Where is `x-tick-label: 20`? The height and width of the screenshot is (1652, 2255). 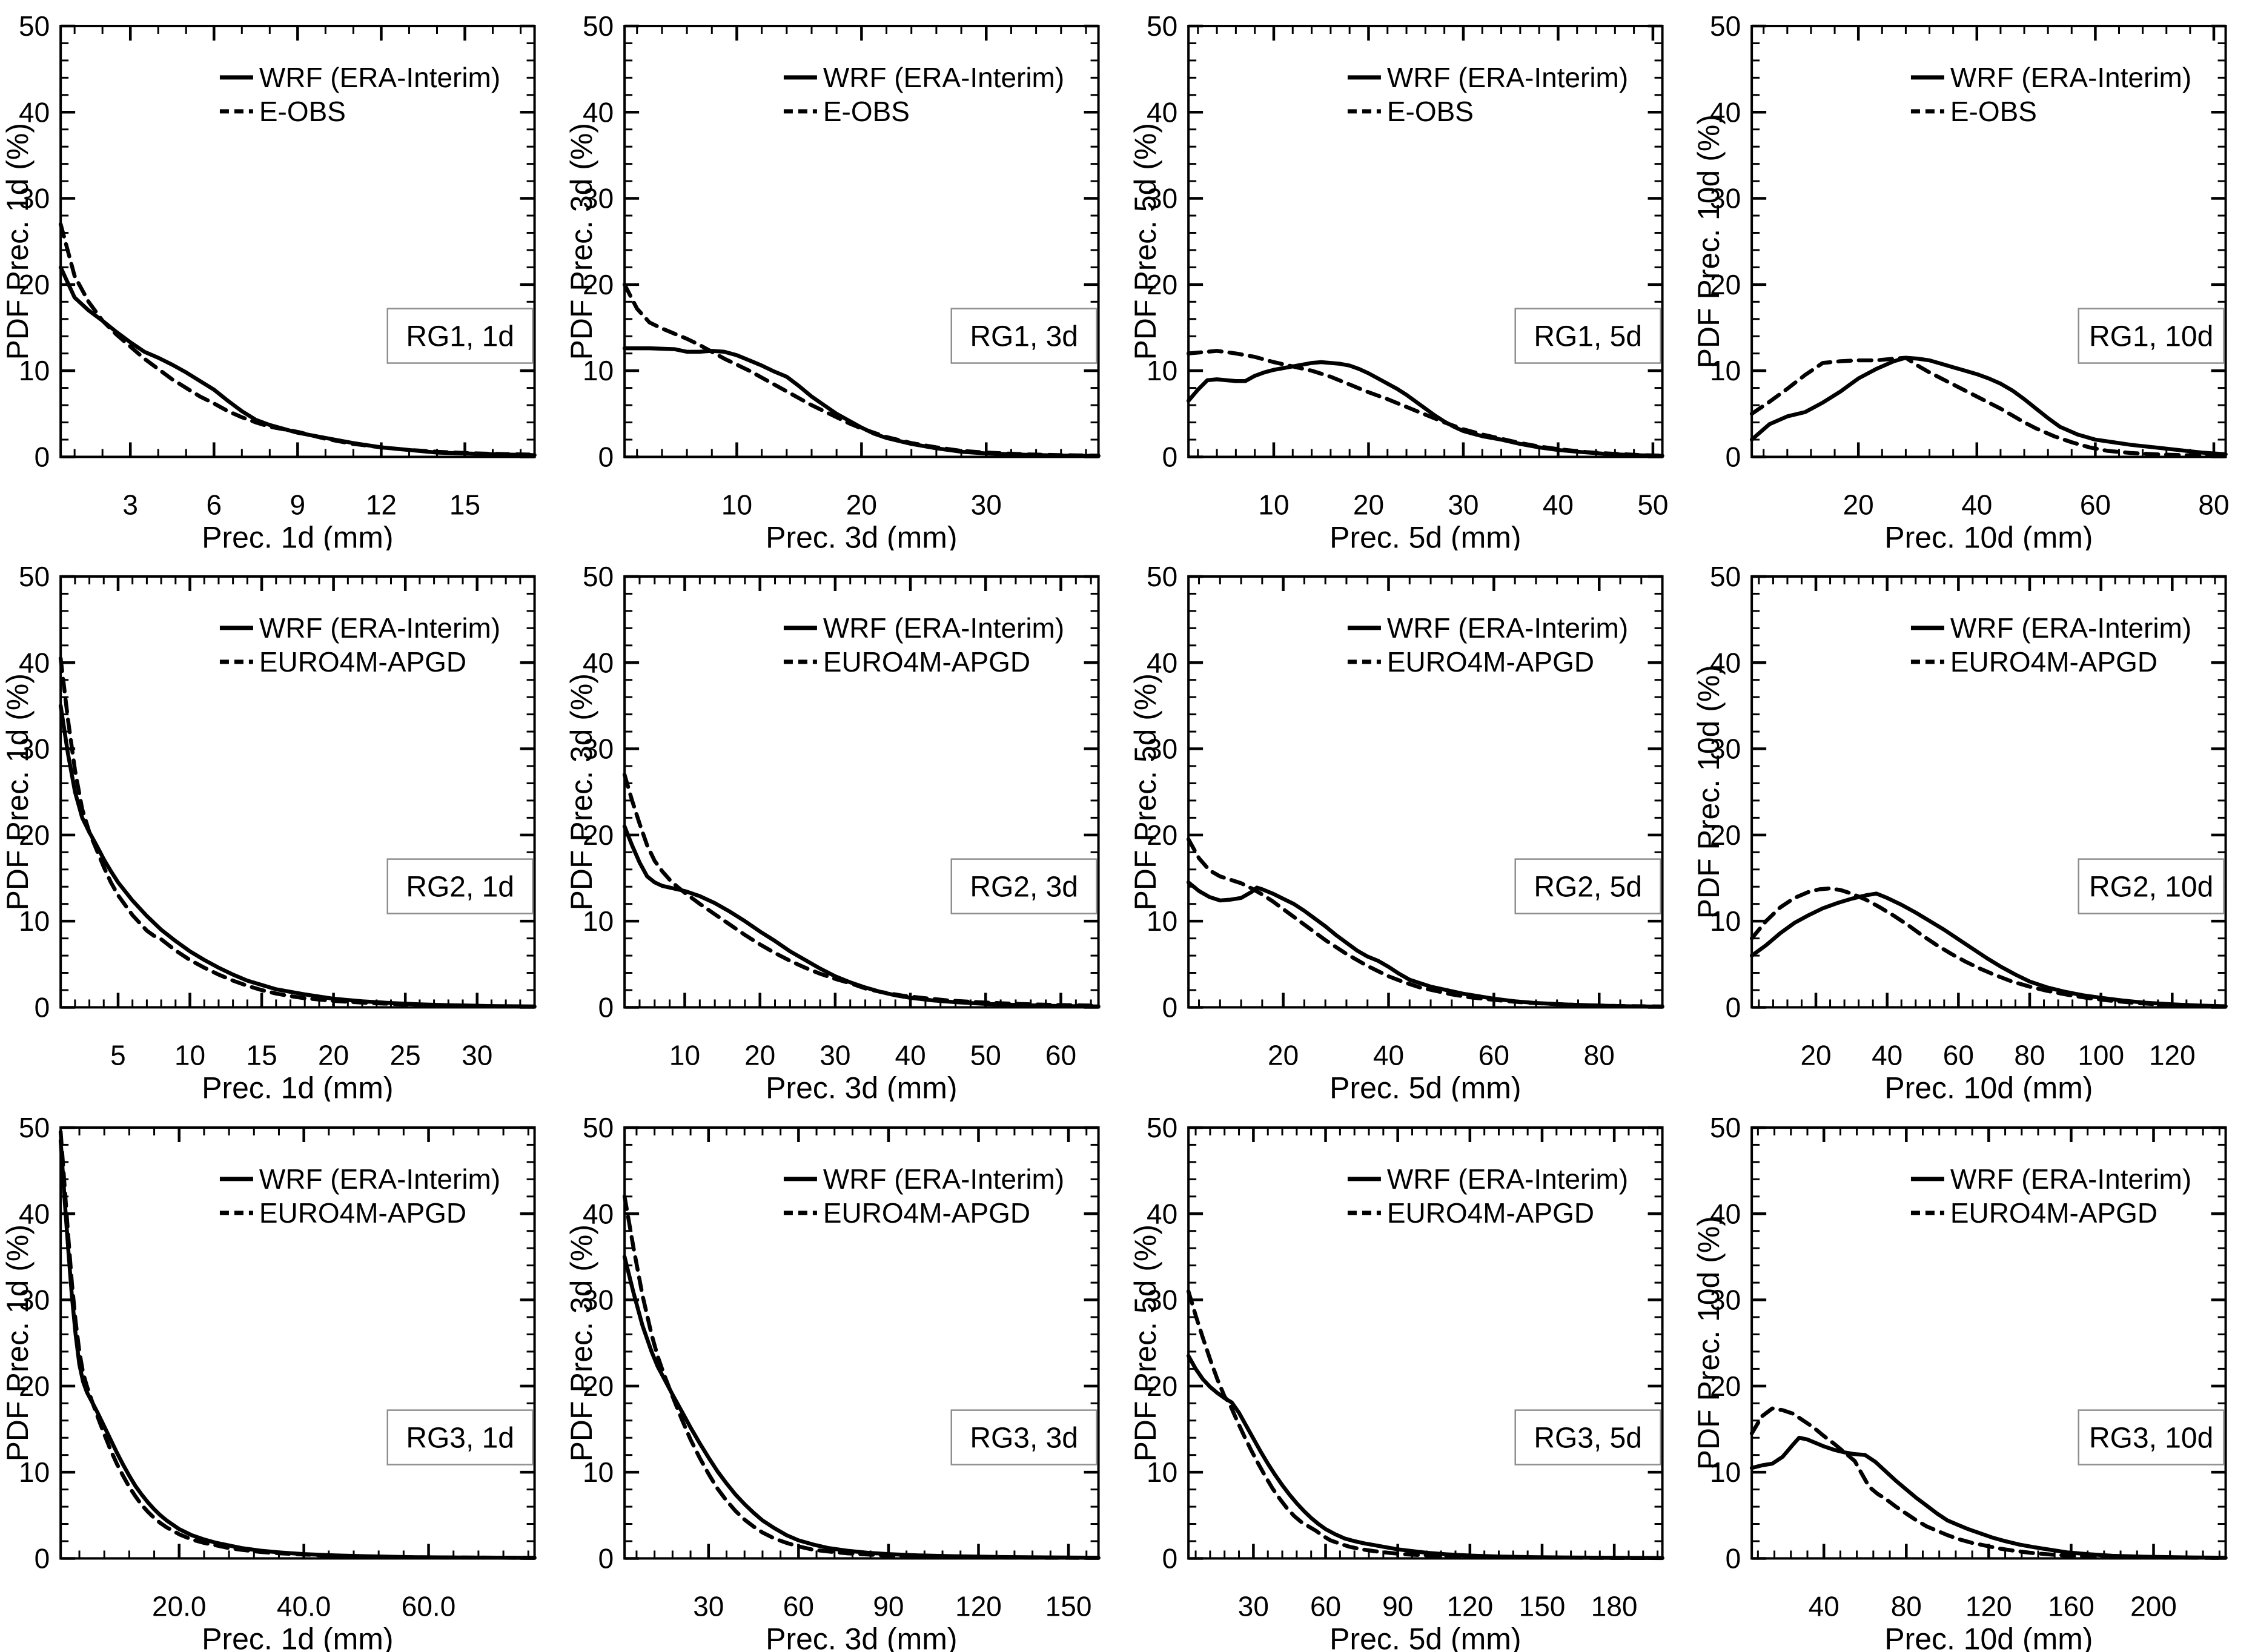 x-tick-label: 20 is located at coordinates (1283, 1055).